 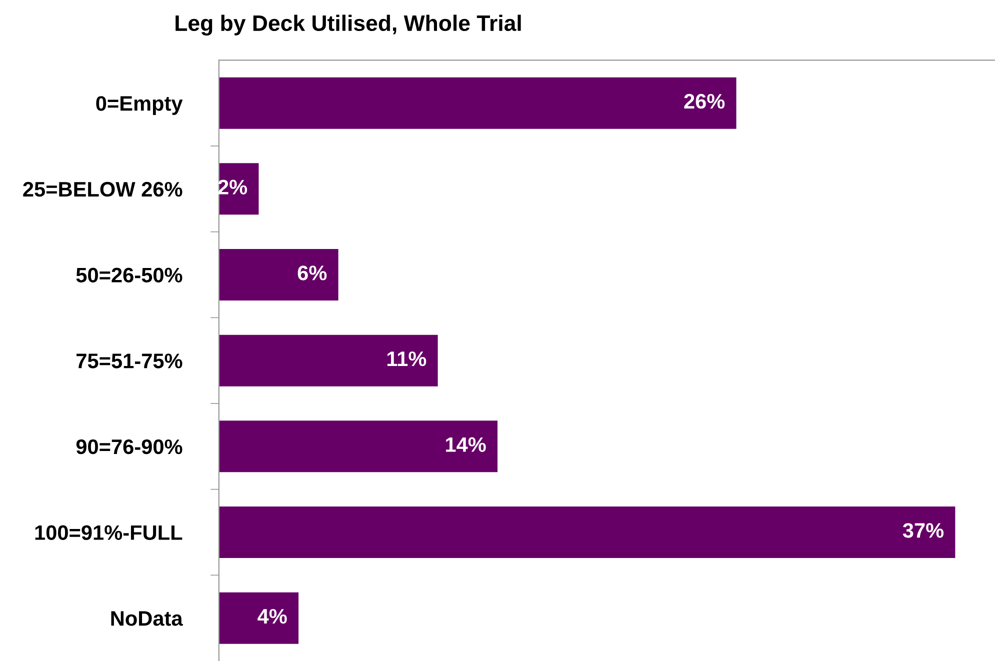 I want to click on data-label: 14%, so click(x=466, y=444).